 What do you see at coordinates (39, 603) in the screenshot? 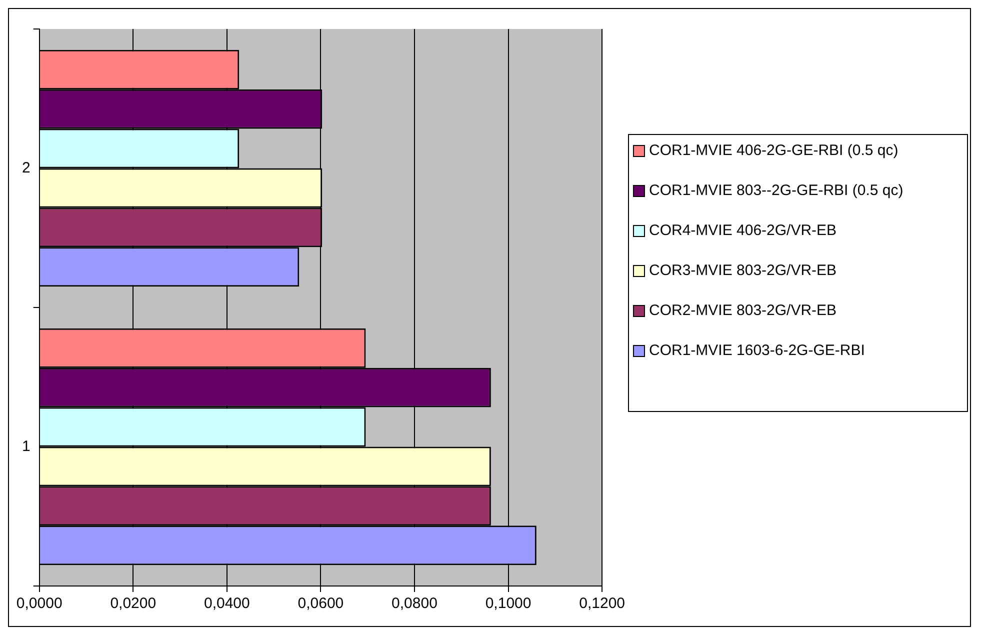
I see `x-tick-label: 0,0000` at bounding box center [39, 603].